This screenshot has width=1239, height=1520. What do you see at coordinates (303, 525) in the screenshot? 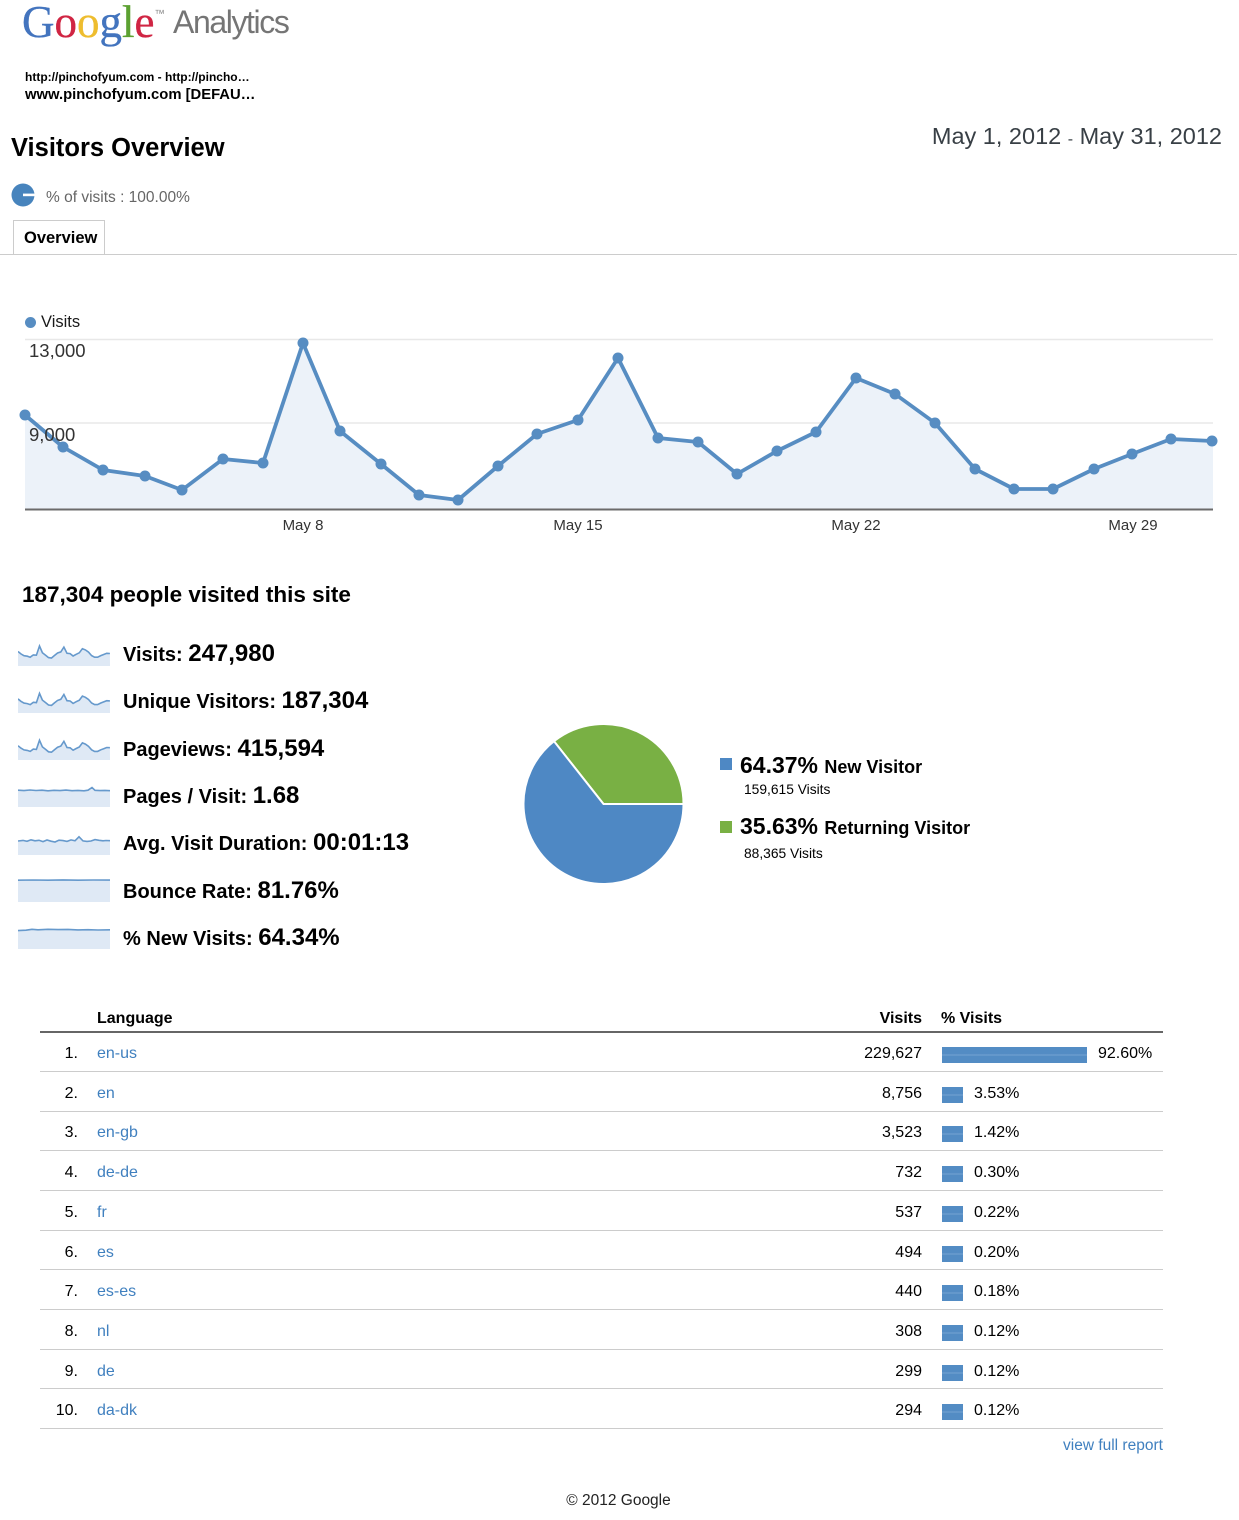
I see `svg-text: May 8` at bounding box center [303, 525].